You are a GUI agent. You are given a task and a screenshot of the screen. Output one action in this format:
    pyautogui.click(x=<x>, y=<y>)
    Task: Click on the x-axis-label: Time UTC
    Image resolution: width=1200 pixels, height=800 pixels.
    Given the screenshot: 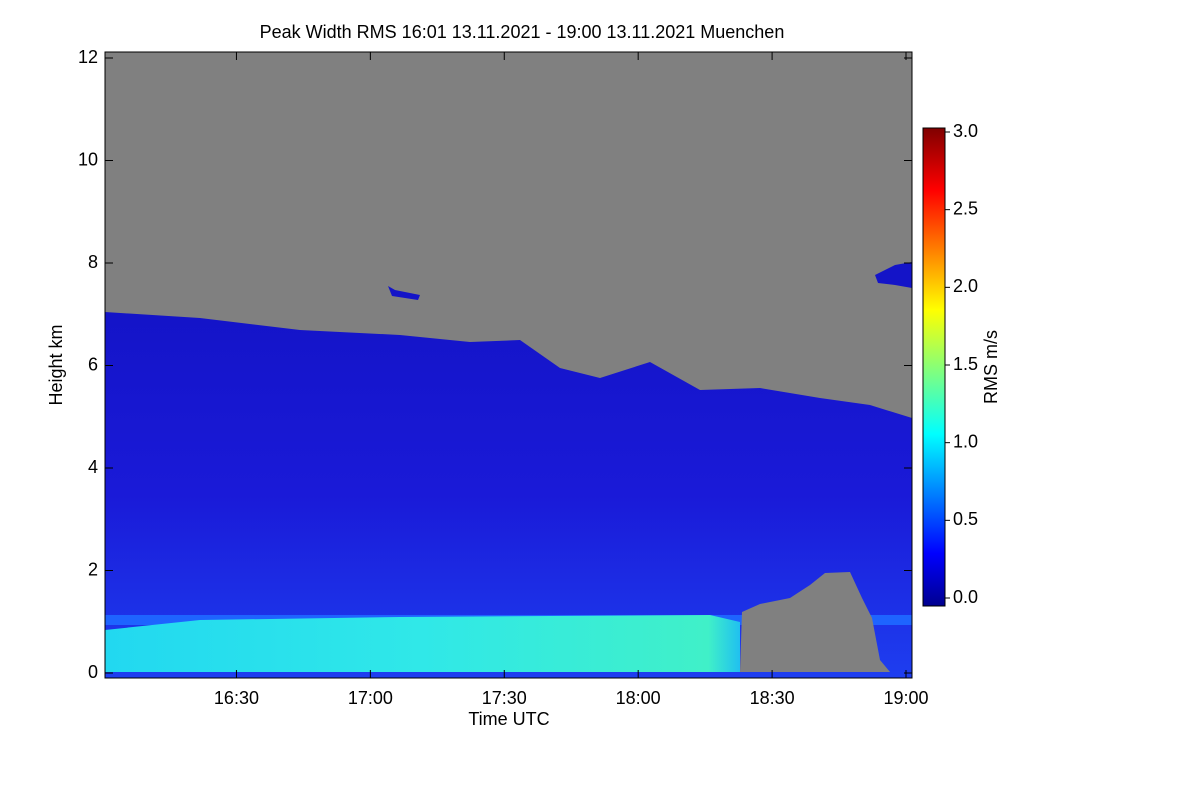 What is the action you would take?
    pyautogui.click(x=508, y=719)
    